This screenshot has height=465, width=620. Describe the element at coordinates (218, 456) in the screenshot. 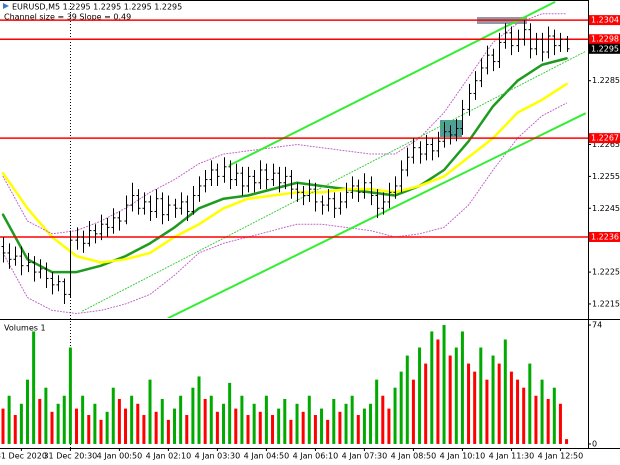

I see `x-tick-label: 4 Jan 03:30` at that location.